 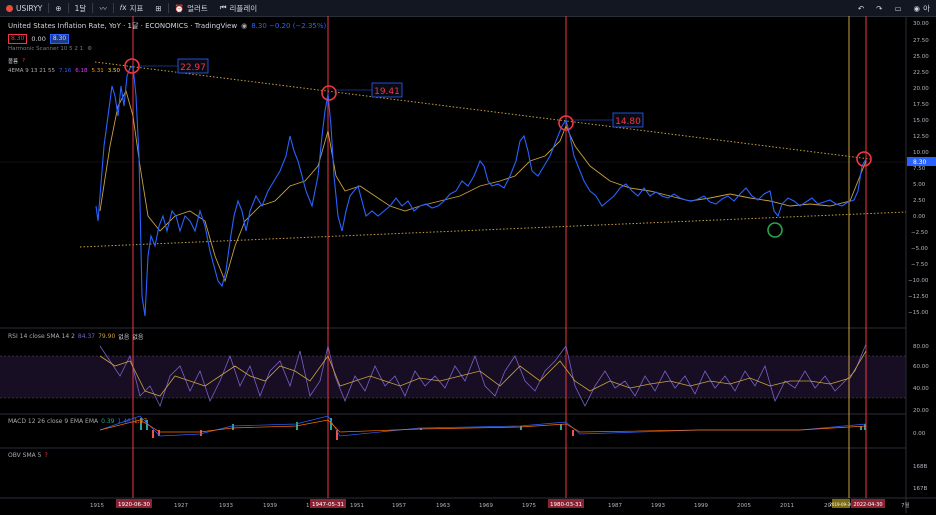 I want to click on rsi-sma-value: 79.90, so click(x=107, y=336).